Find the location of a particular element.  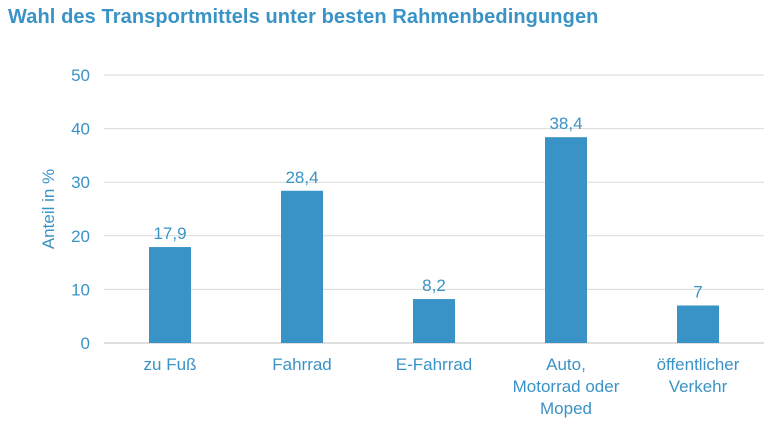

y-tick-label: 20 is located at coordinates (80, 236).